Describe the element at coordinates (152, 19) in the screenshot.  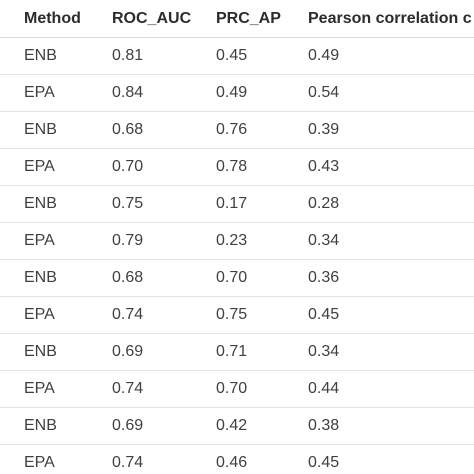
I see `column-header-roc-auc: ROC_AUC` at that location.